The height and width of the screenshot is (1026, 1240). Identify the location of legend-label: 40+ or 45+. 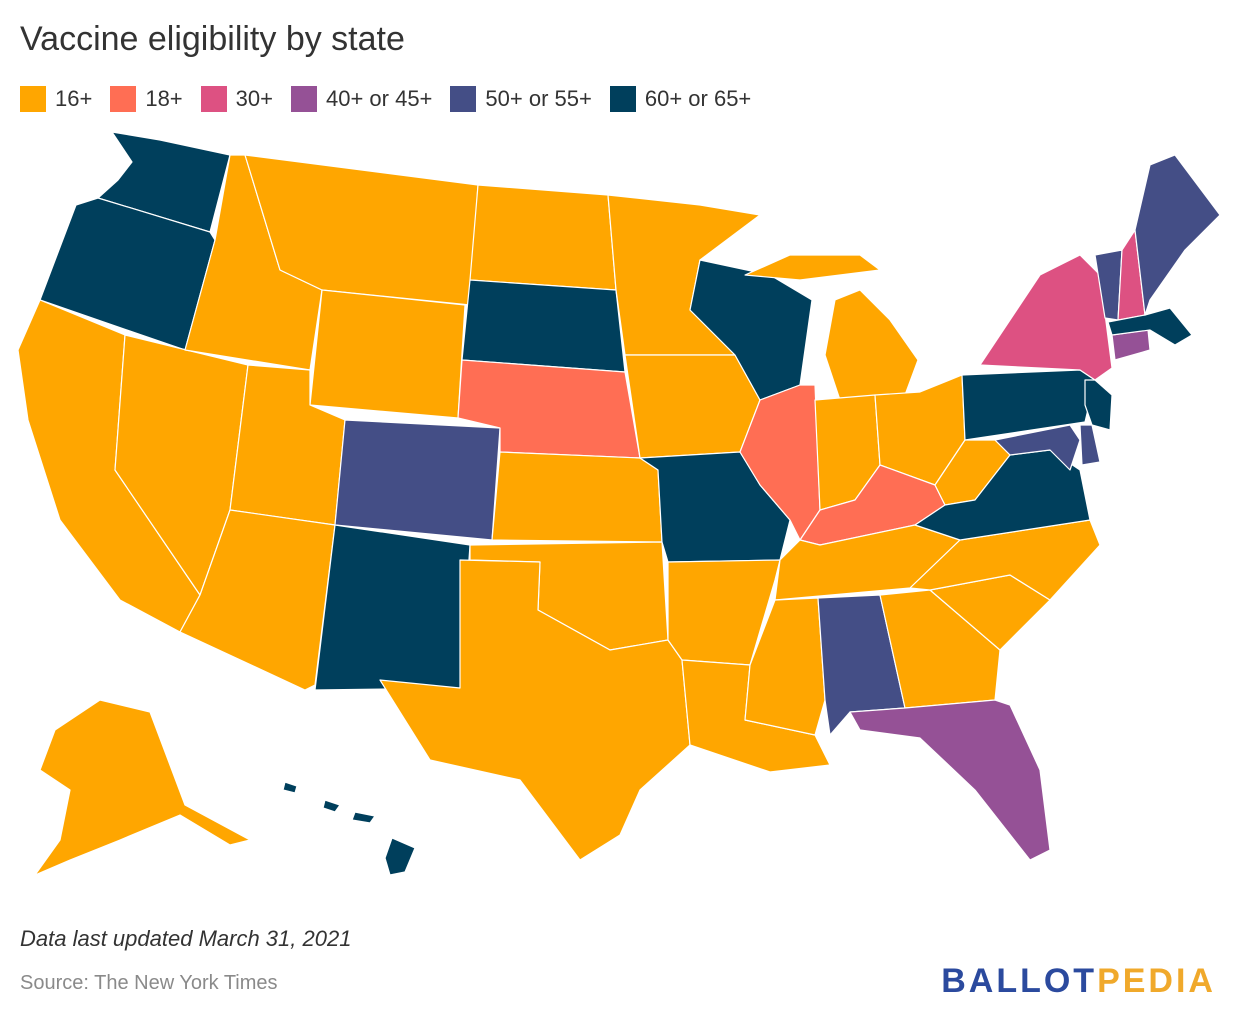
(379, 98).